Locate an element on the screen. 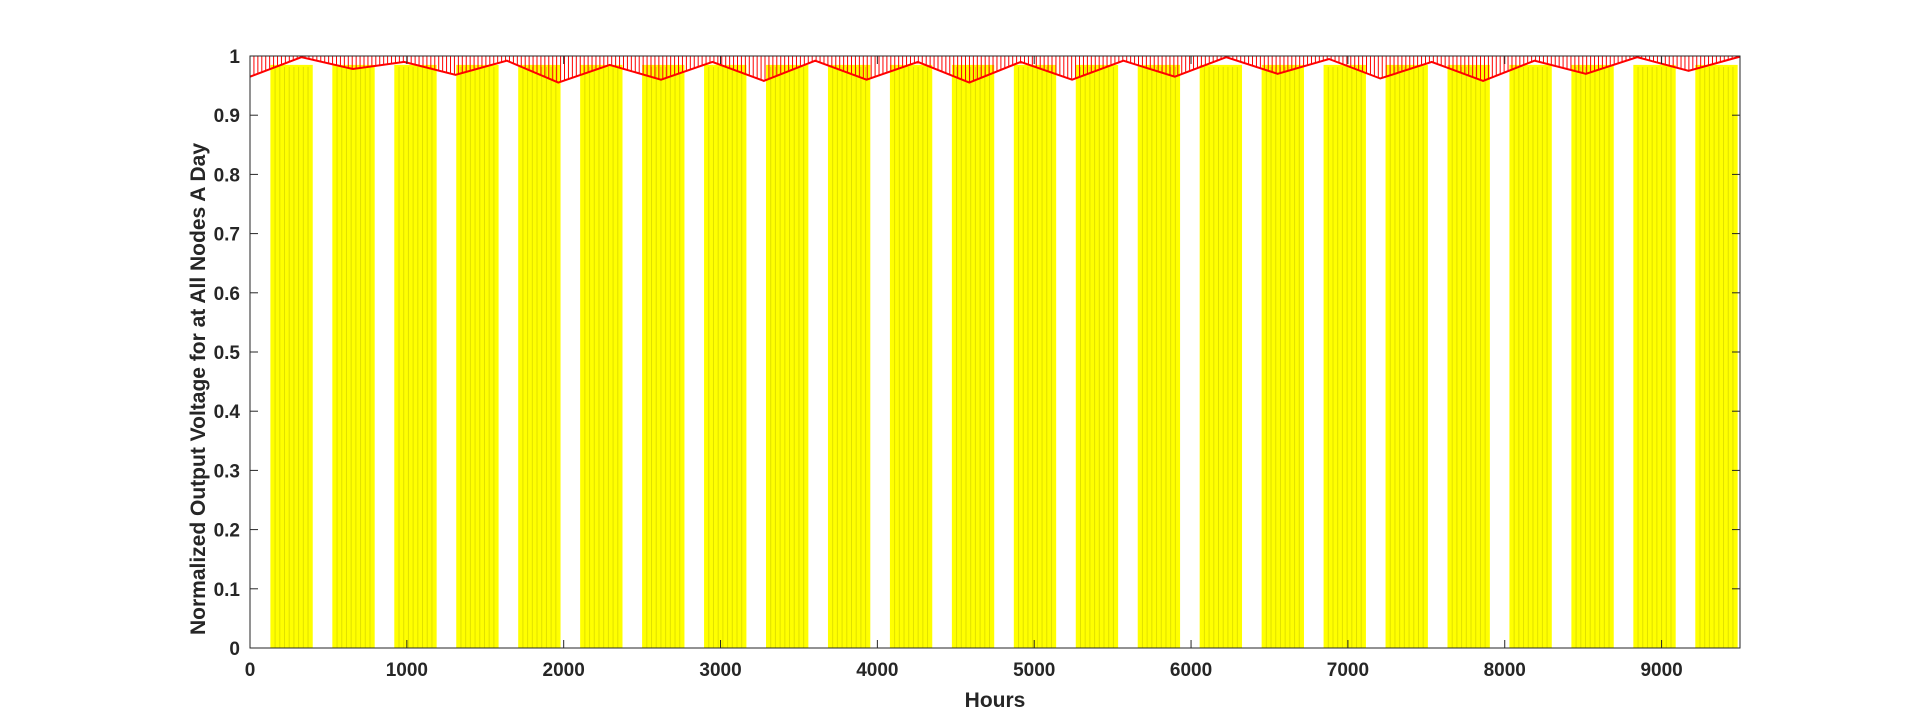 This screenshot has height=727, width=1920. y-tick-label: 0.6 is located at coordinates (227, 294).